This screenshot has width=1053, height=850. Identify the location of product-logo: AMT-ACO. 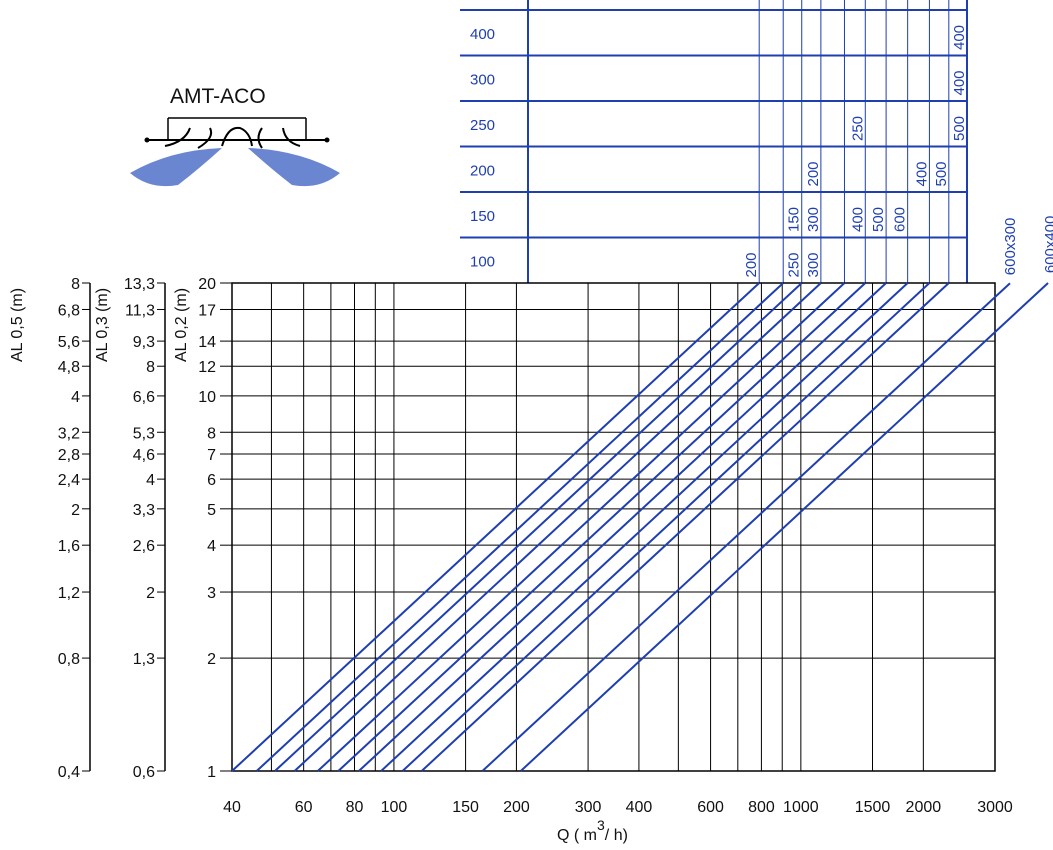
(235, 136).